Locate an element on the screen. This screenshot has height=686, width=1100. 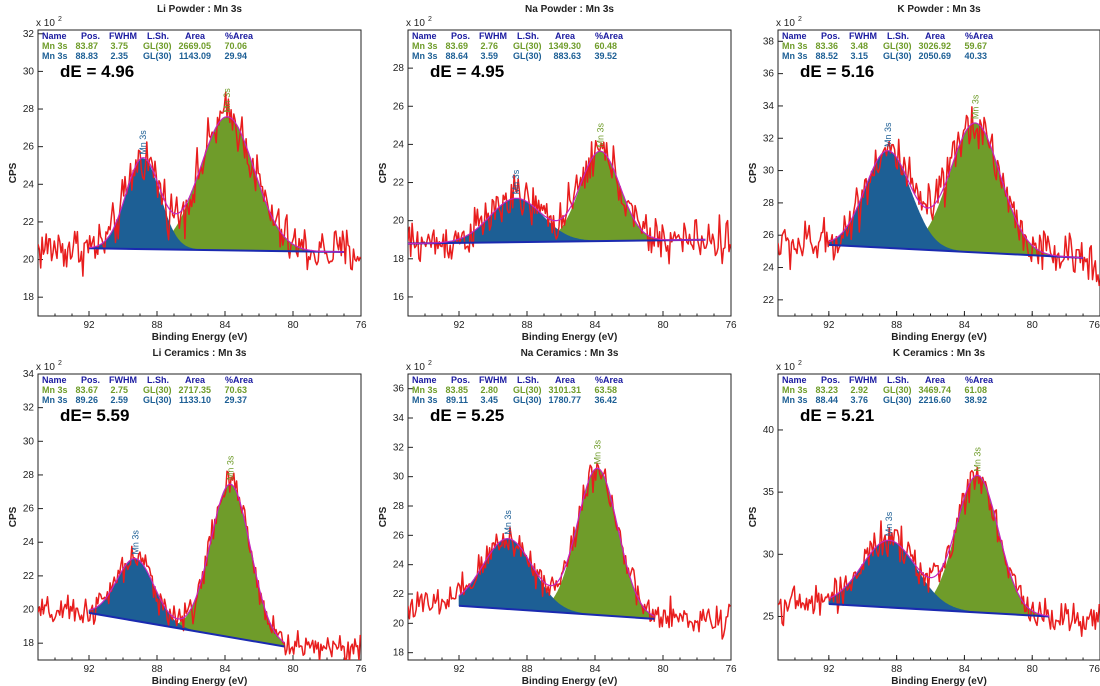
y-tick-label: 30 is located at coordinates (29, 441).